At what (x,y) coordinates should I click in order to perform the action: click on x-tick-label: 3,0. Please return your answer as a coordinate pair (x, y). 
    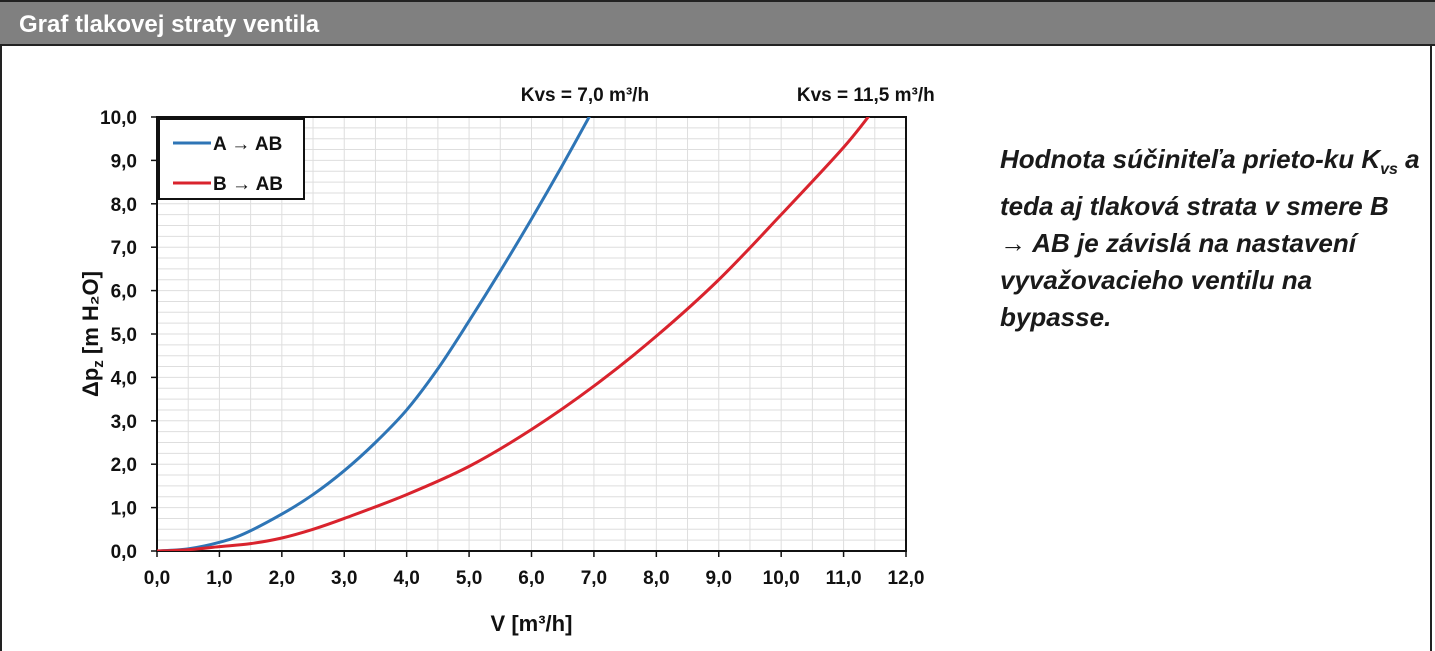
    Looking at the image, I should click on (344, 578).